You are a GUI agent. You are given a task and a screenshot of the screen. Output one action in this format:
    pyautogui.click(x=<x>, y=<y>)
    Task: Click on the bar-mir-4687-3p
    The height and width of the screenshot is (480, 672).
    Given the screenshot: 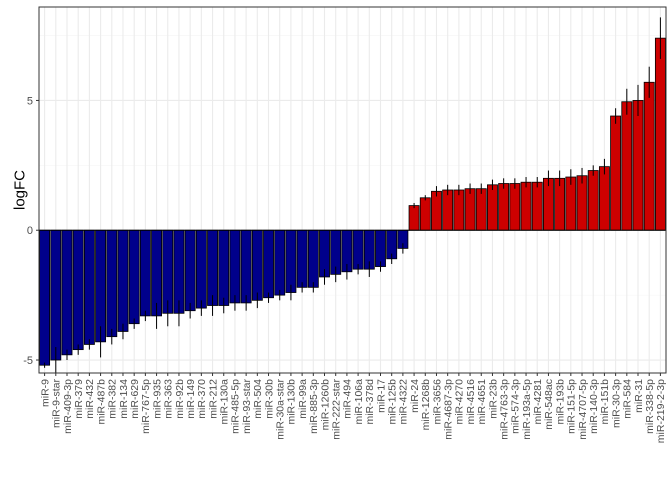 What is the action you would take?
    pyautogui.click(x=448, y=210)
    